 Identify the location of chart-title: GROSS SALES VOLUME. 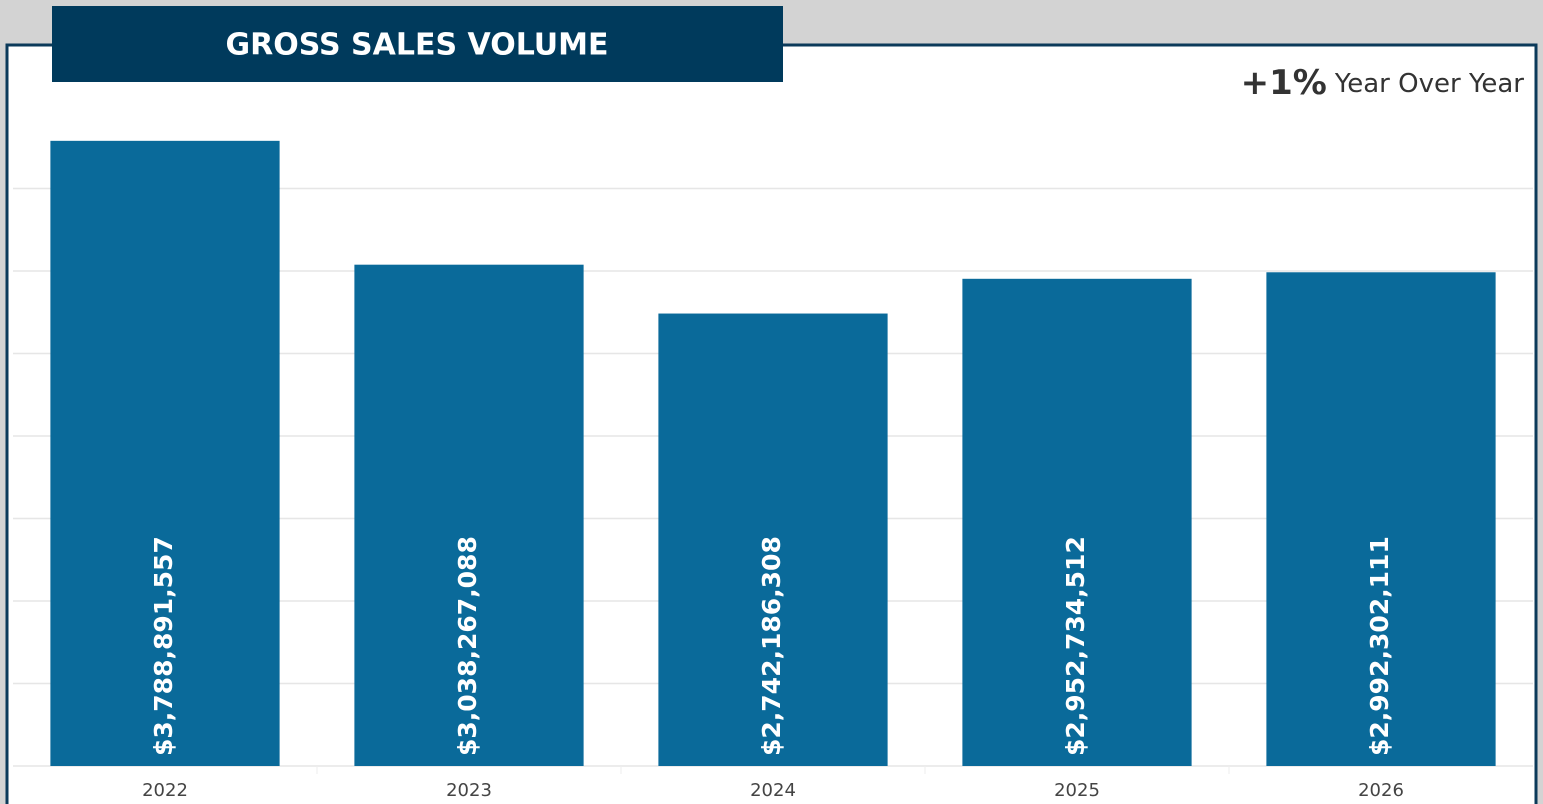
(417, 45).